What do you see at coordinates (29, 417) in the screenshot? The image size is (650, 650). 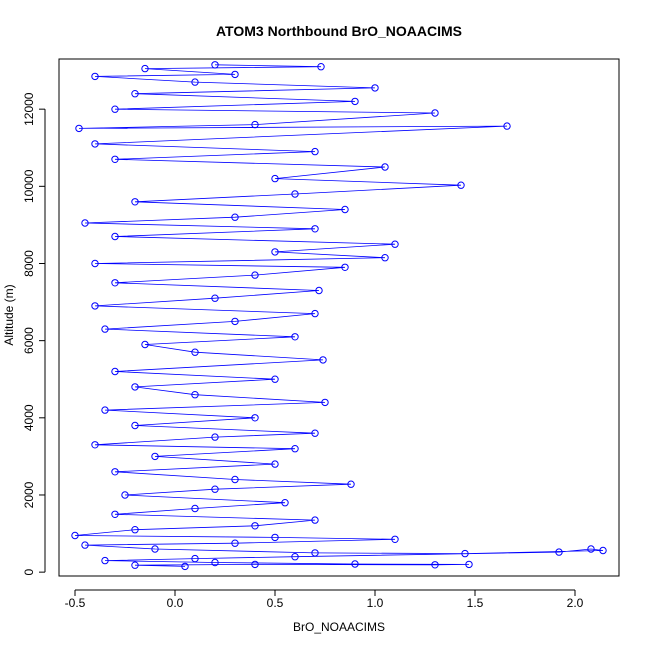 I see `y-tick-label: 4000` at bounding box center [29, 417].